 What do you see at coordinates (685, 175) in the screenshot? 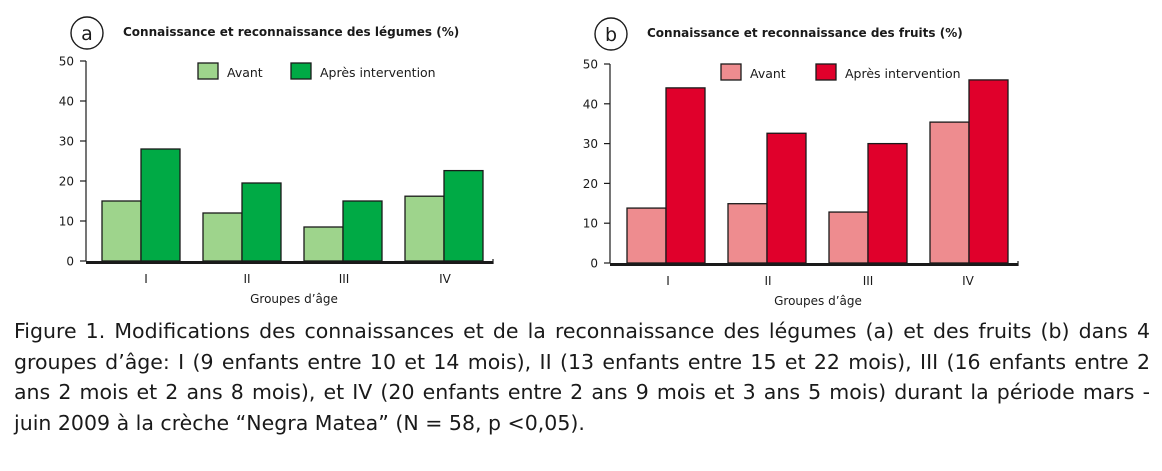
I see `bar-b-after-I` at bounding box center [685, 175].